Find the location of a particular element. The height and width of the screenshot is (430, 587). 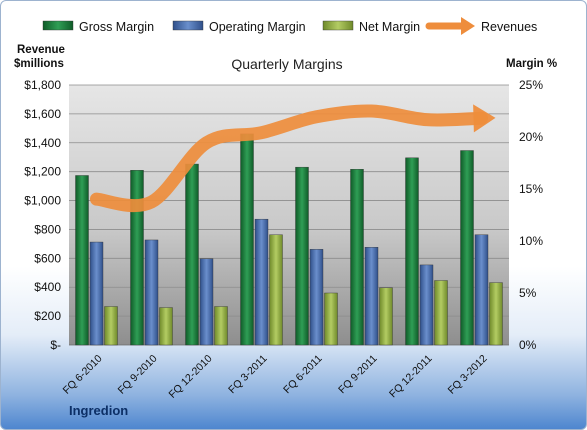

left-axis-label-line-2: $millions is located at coordinates (39, 64).